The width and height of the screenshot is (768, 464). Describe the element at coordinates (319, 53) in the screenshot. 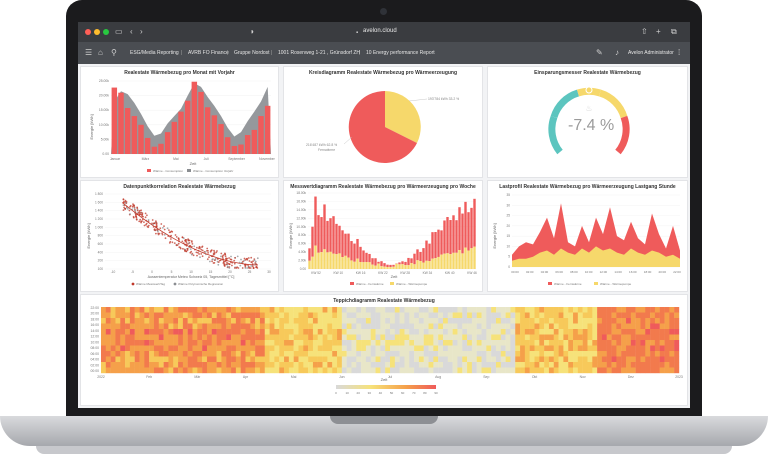

I see `breadcrumb-item: 1001 Rosenweg 1-21 , Grünsdorf ZH` at that location.